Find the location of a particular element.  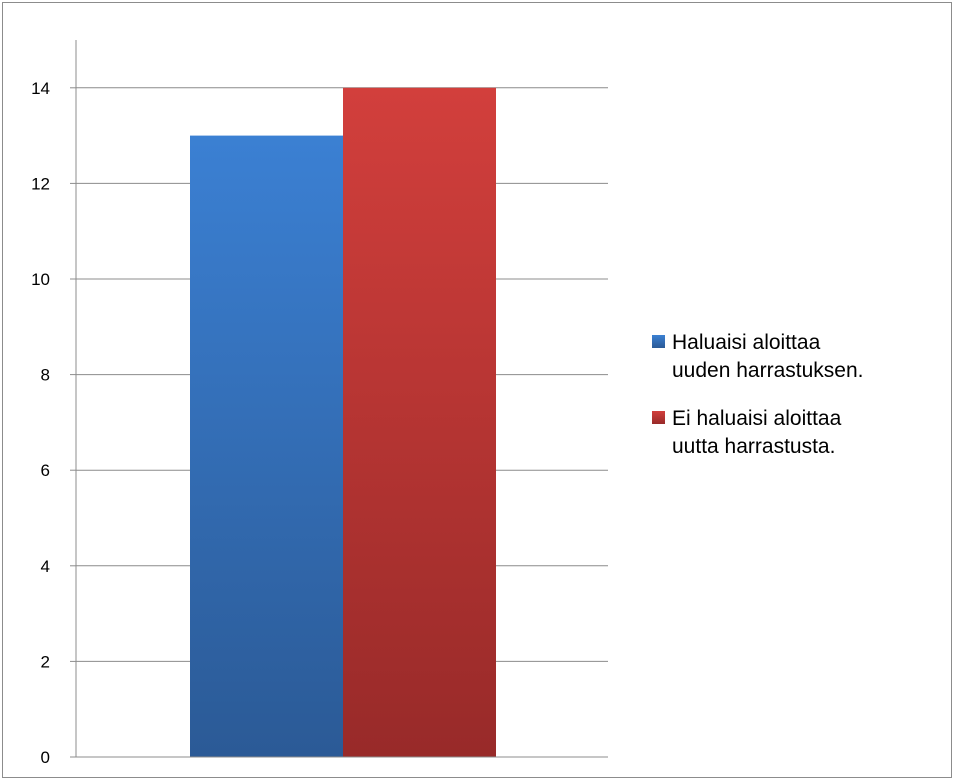

bar-haluaisi is located at coordinates (266, 446).